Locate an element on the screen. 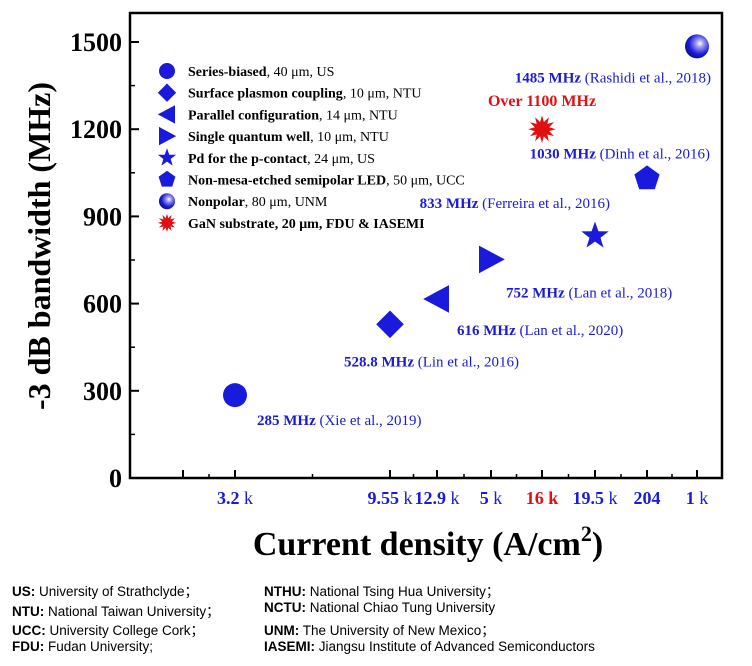  x-tick-number: 12.9 is located at coordinates (431, 498).